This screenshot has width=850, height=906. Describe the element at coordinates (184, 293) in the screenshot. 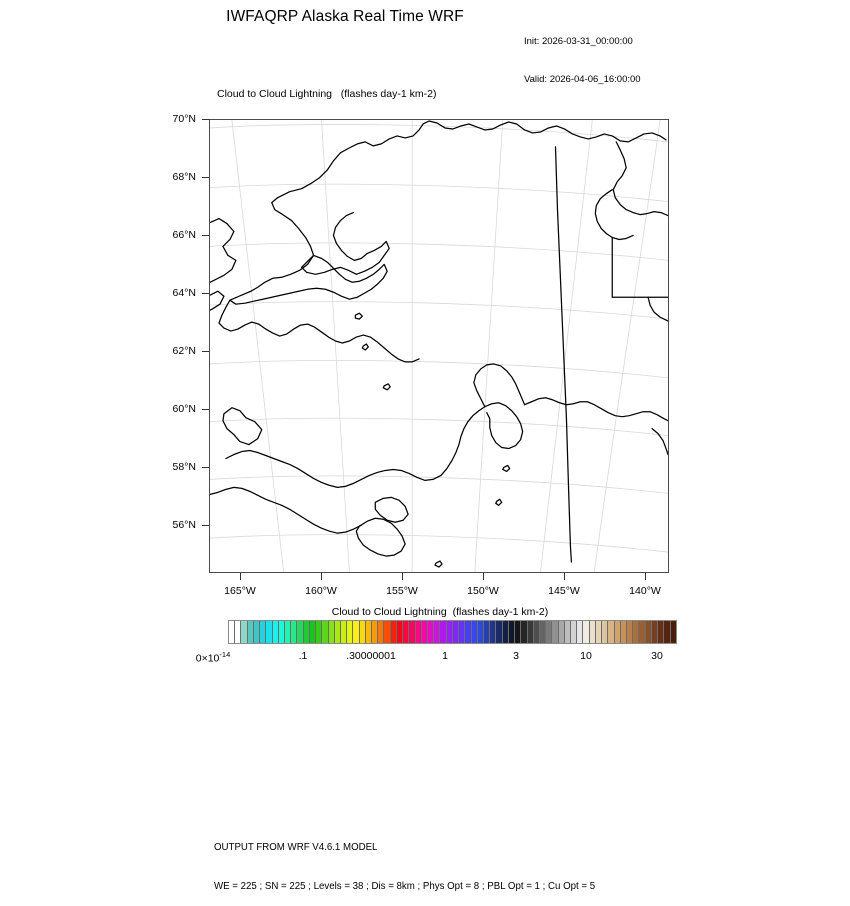

I see `ytick-label-64n: 64°N` at that location.